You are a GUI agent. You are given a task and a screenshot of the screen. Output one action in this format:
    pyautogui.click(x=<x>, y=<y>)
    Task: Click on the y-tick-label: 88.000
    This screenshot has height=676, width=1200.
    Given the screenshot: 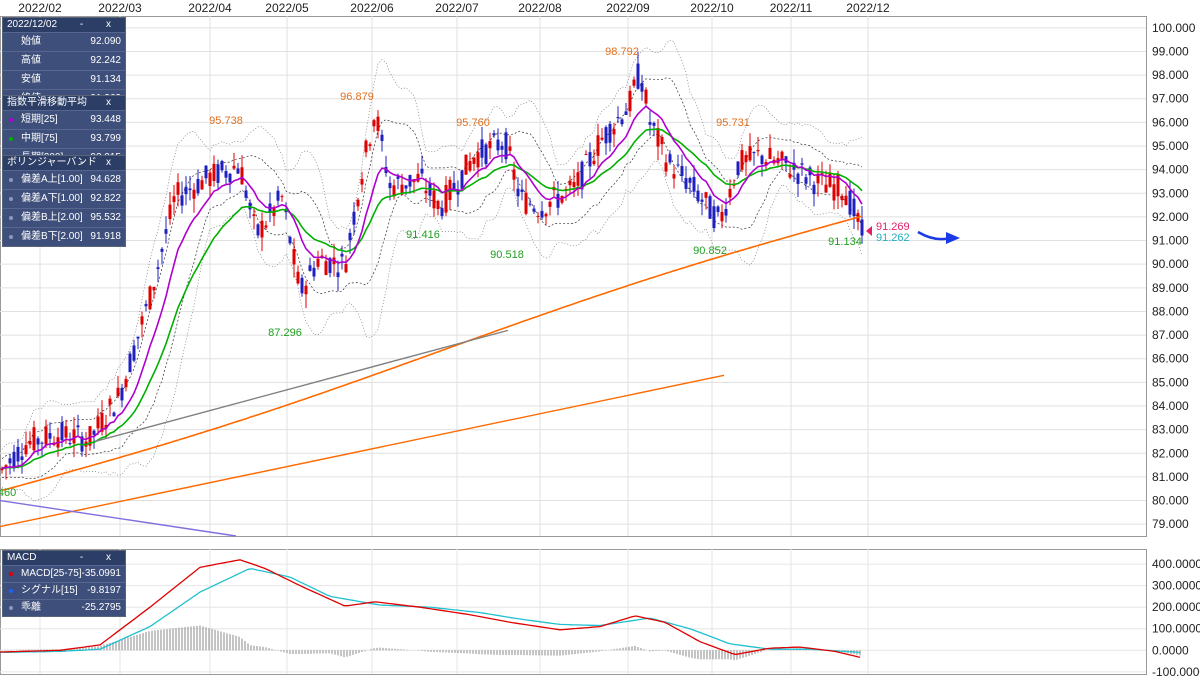 What is the action you would take?
    pyautogui.click(x=1170, y=311)
    